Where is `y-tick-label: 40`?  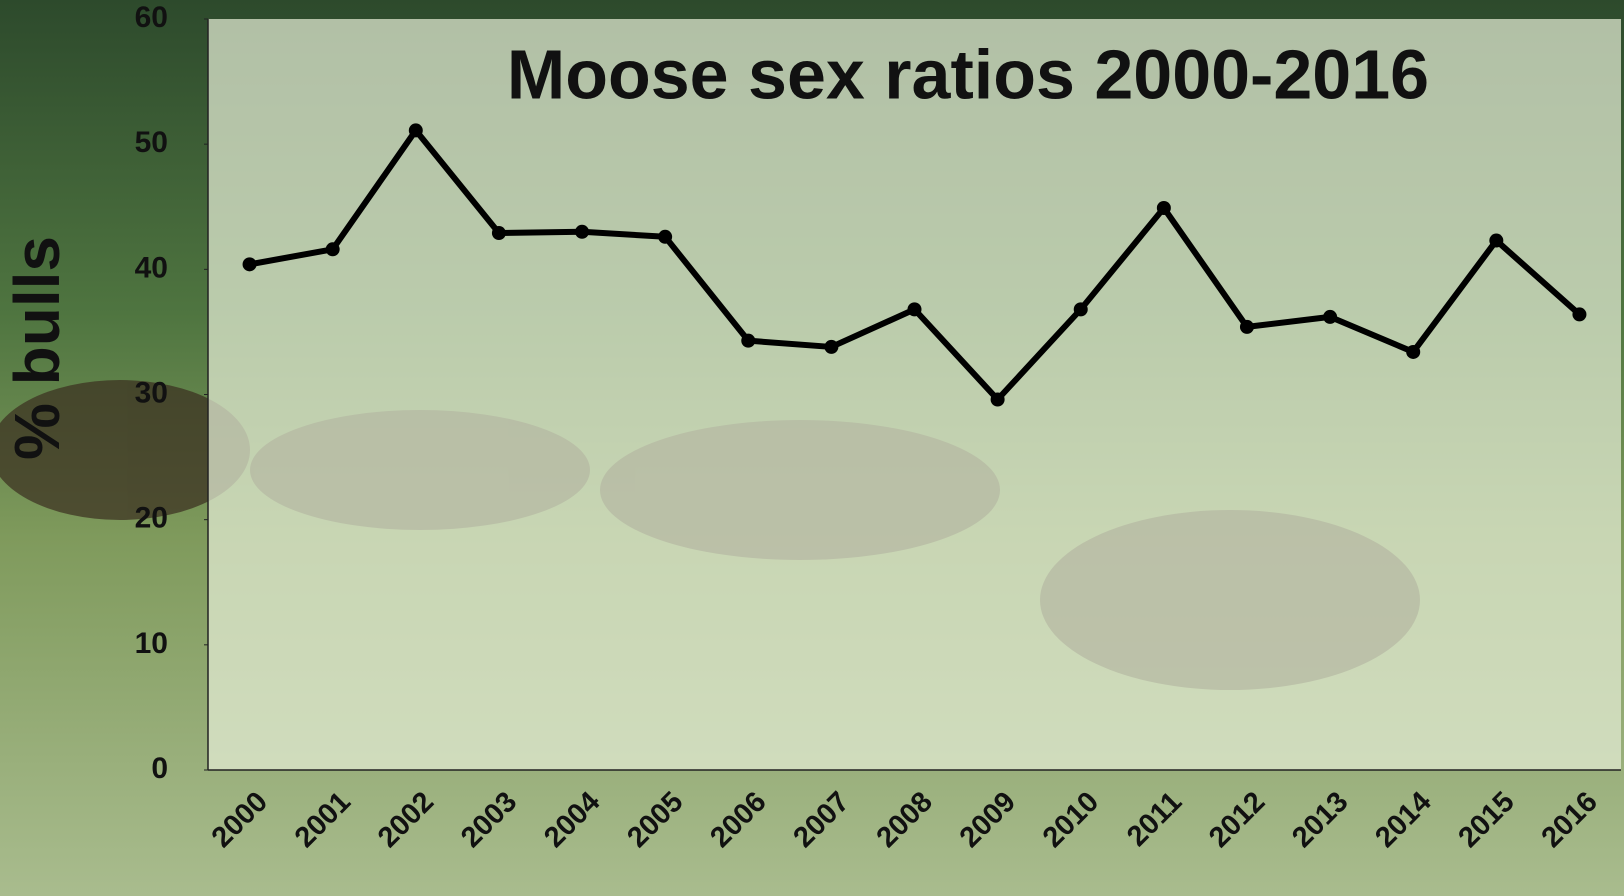
y-tick-label: 40 is located at coordinates (151, 267).